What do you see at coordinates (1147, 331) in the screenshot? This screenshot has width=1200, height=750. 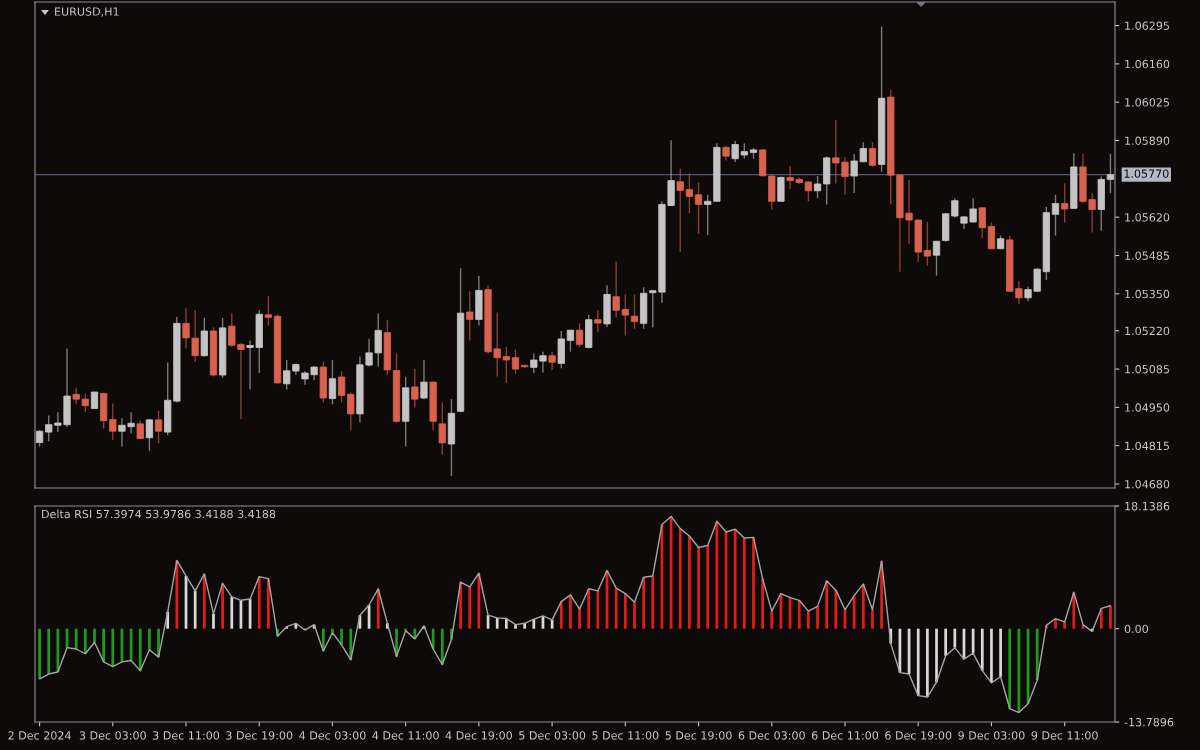 I see `y-tick-label: 1.05220` at bounding box center [1147, 331].